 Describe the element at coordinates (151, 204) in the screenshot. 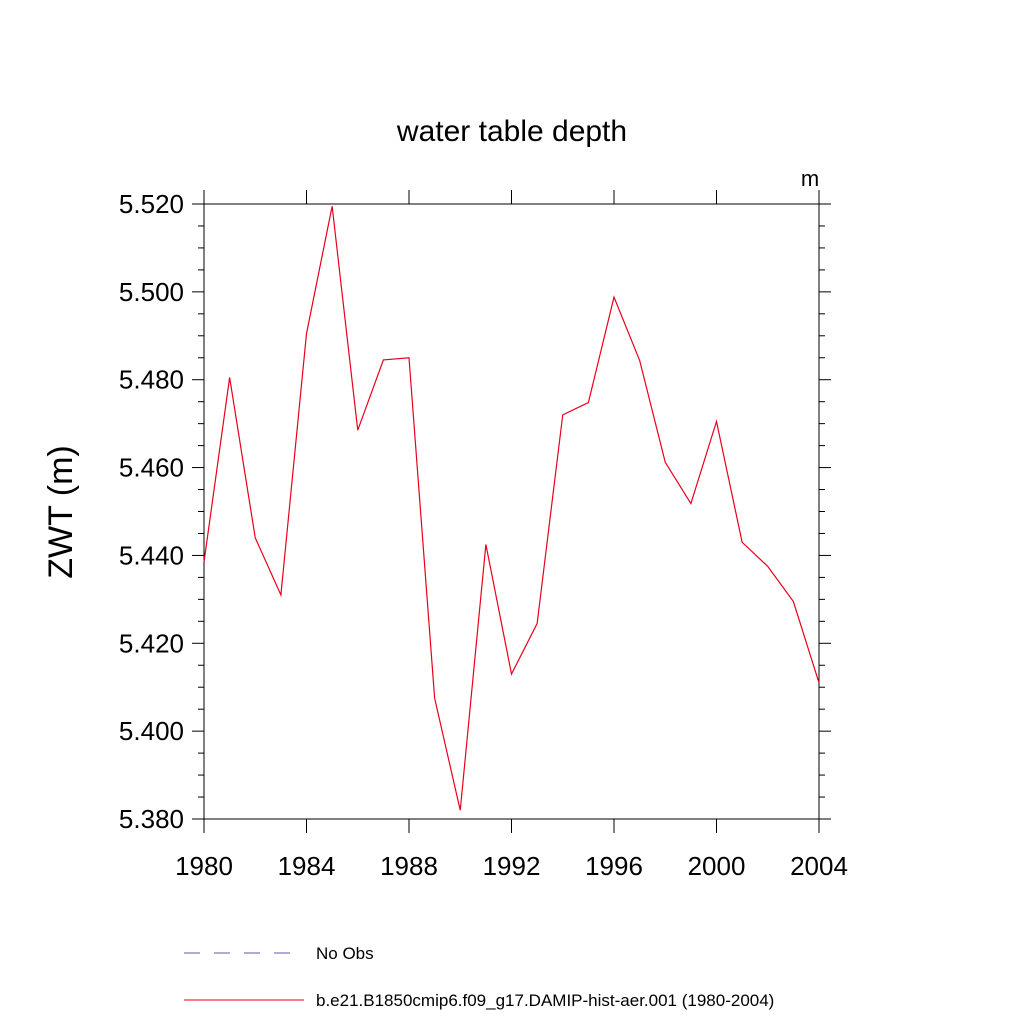

I see `y-tick-label: 5.520` at that location.